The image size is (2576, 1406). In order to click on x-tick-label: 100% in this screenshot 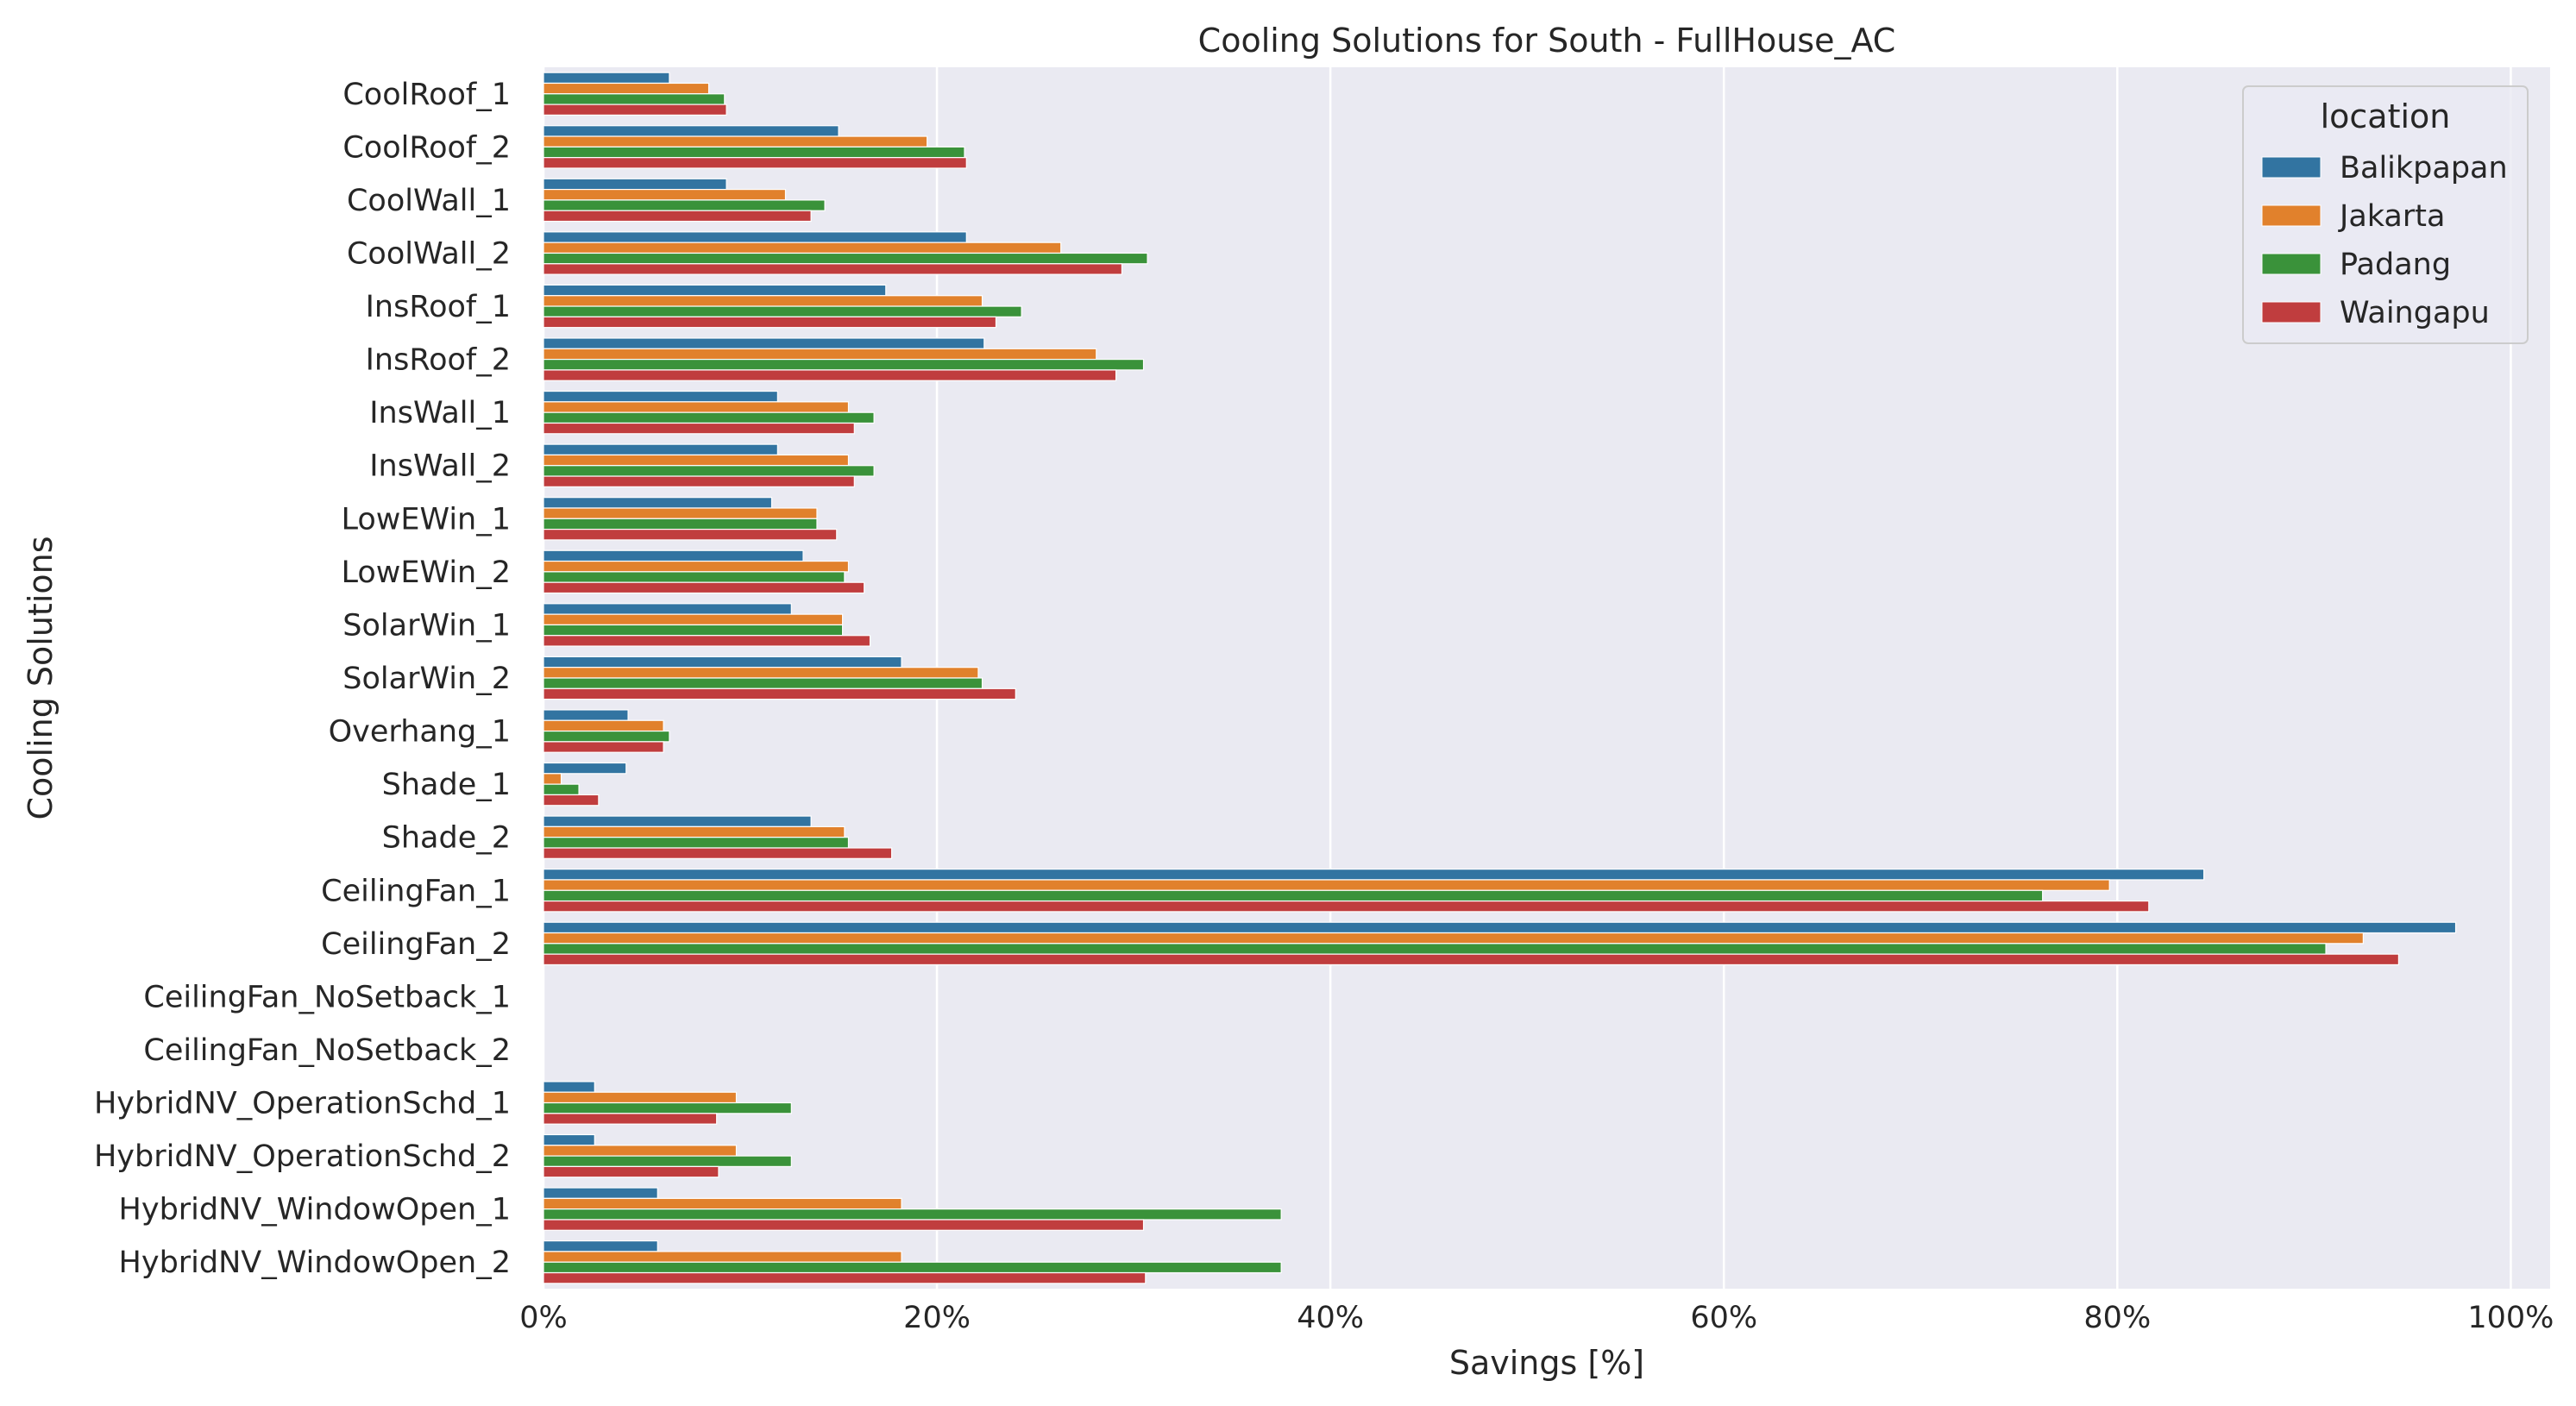, I will do `click(2510, 1318)`.